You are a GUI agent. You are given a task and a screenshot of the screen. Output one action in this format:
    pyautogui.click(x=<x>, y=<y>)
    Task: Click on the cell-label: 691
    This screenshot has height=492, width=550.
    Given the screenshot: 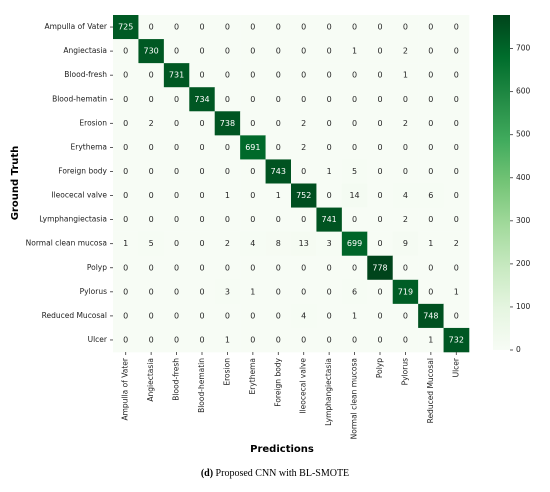 What is the action you would take?
    pyautogui.click(x=252, y=147)
    